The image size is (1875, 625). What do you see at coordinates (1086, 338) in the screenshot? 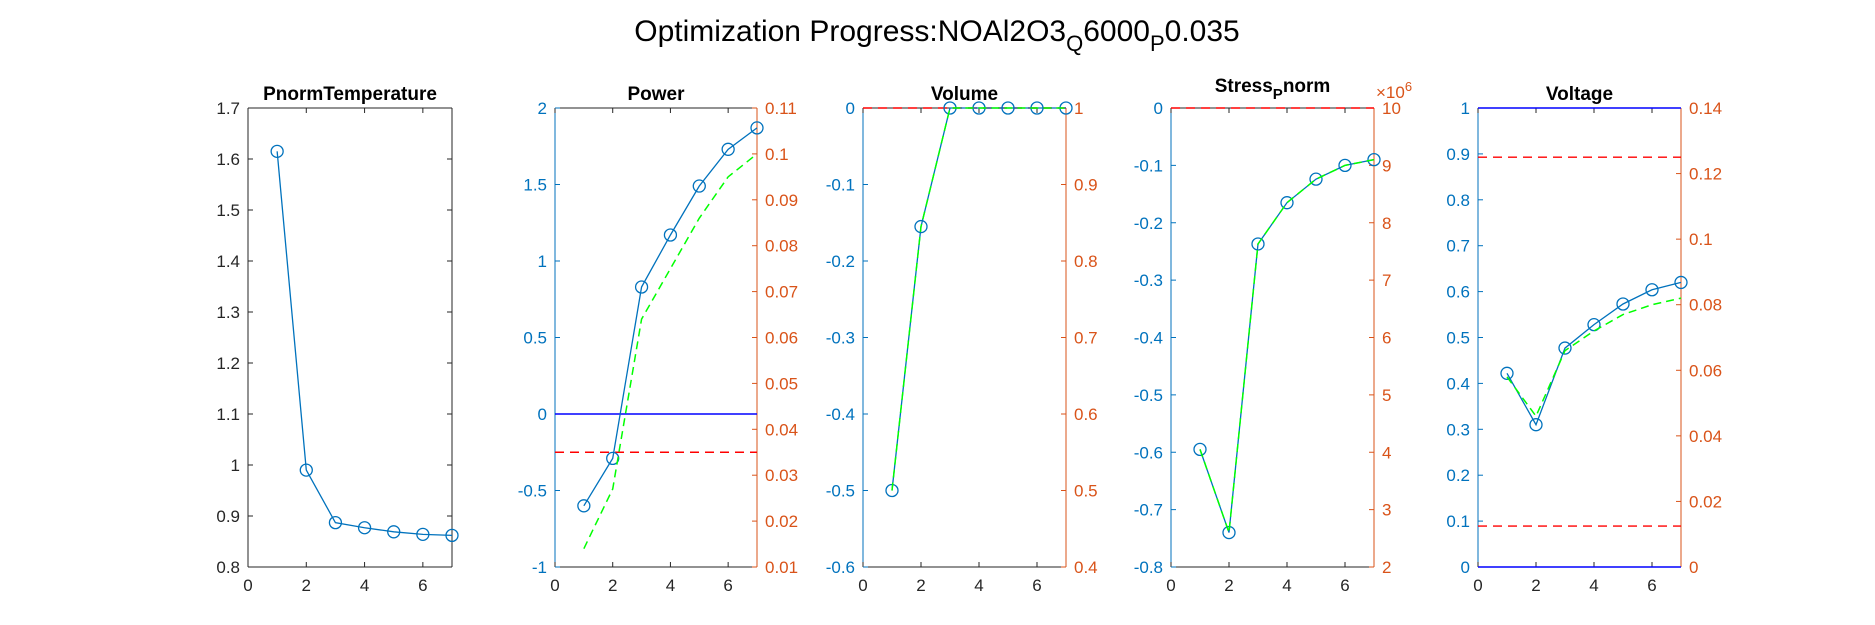
I see `right-y-tick-label: 0.7` at bounding box center [1086, 338].